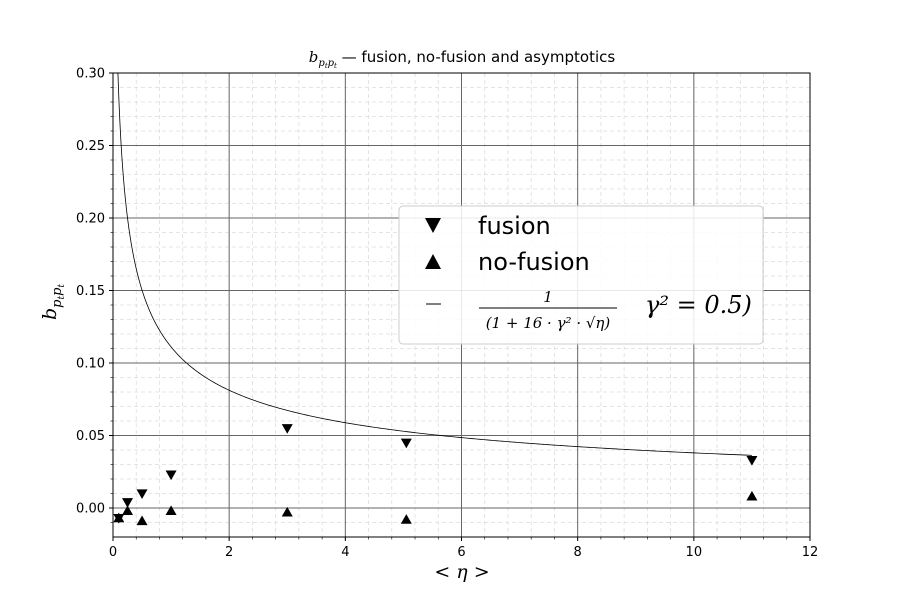 The width and height of the screenshot is (900, 600). Describe the element at coordinates (534, 262) in the screenshot. I see `legend-nofusion-label: no-fusion` at that location.